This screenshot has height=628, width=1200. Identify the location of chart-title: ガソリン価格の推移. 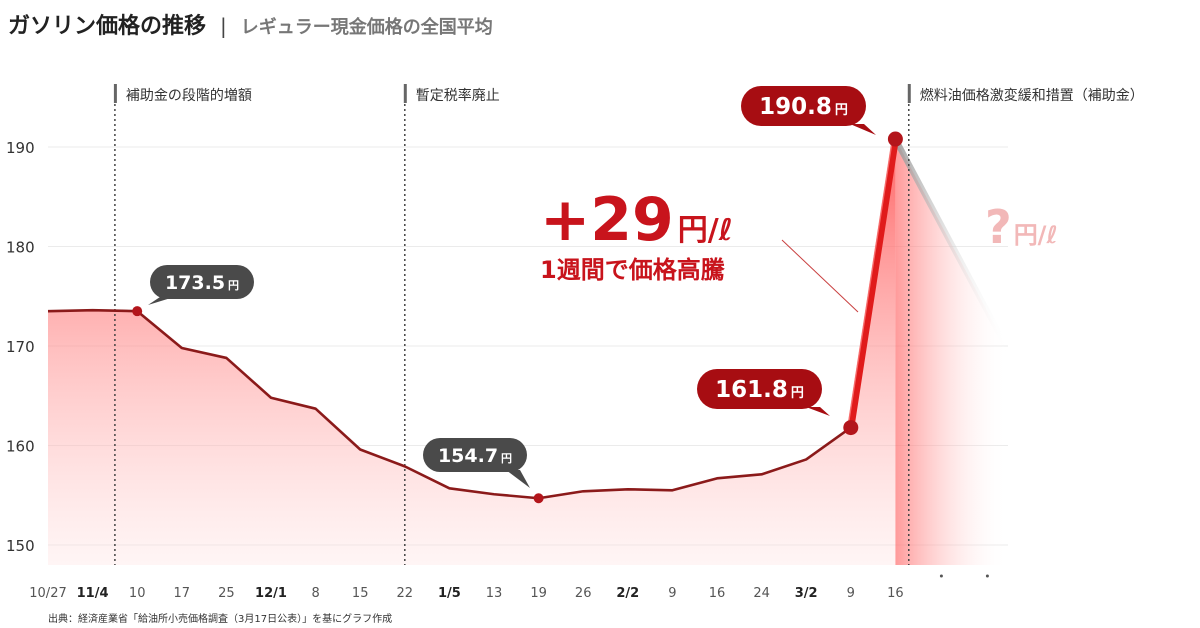
(107, 26).